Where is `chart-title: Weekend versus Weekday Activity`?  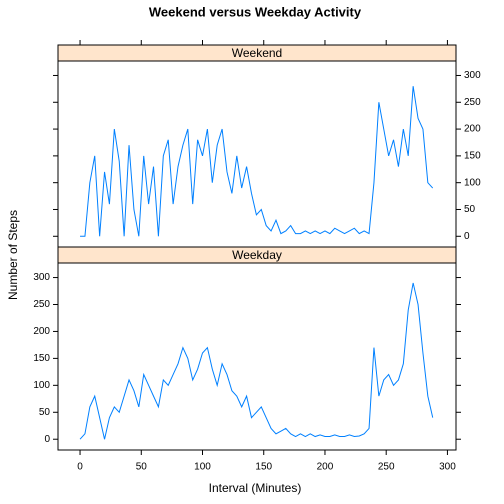
chart-title: Weekend versus Weekday Activity is located at coordinates (255, 11).